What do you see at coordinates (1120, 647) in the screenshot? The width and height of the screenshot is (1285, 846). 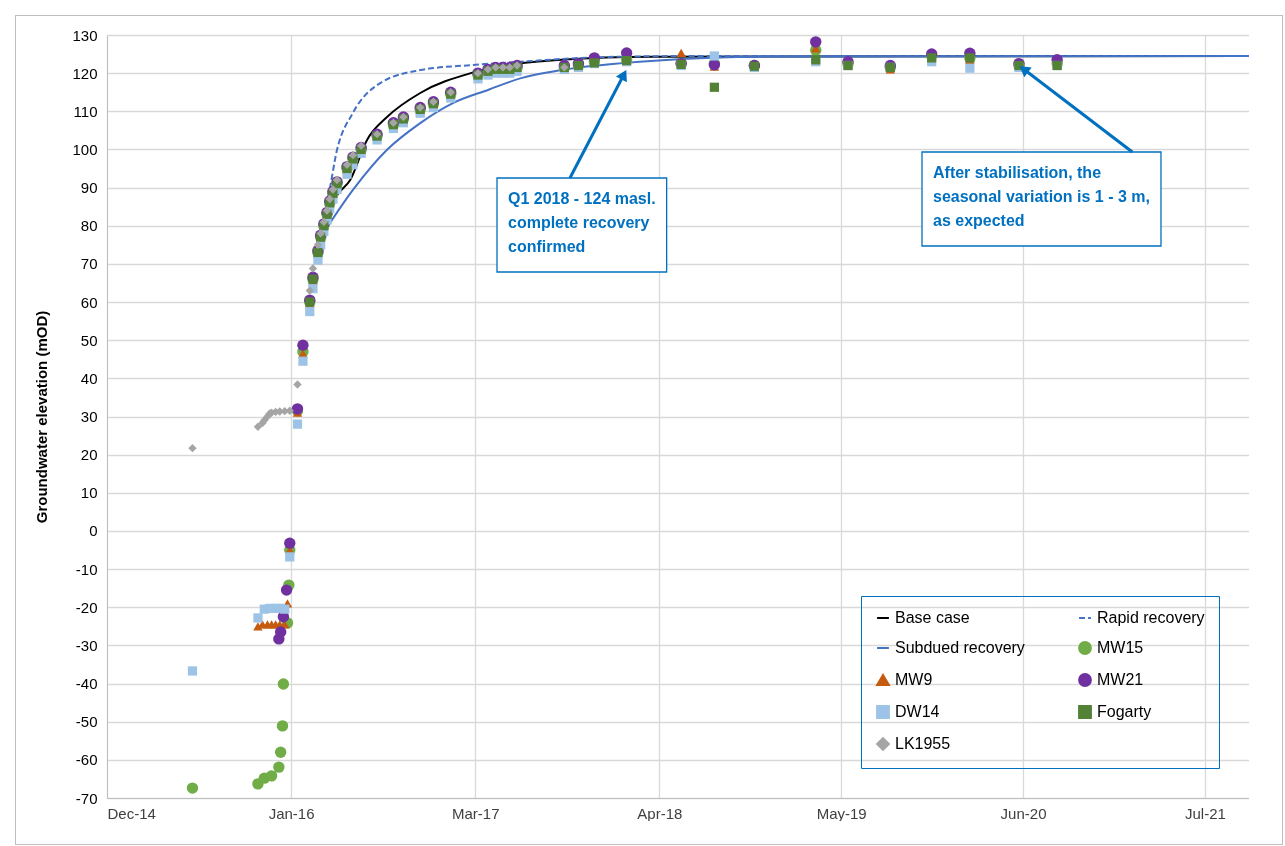 I see `legend-label: MW15` at bounding box center [1120, 647].